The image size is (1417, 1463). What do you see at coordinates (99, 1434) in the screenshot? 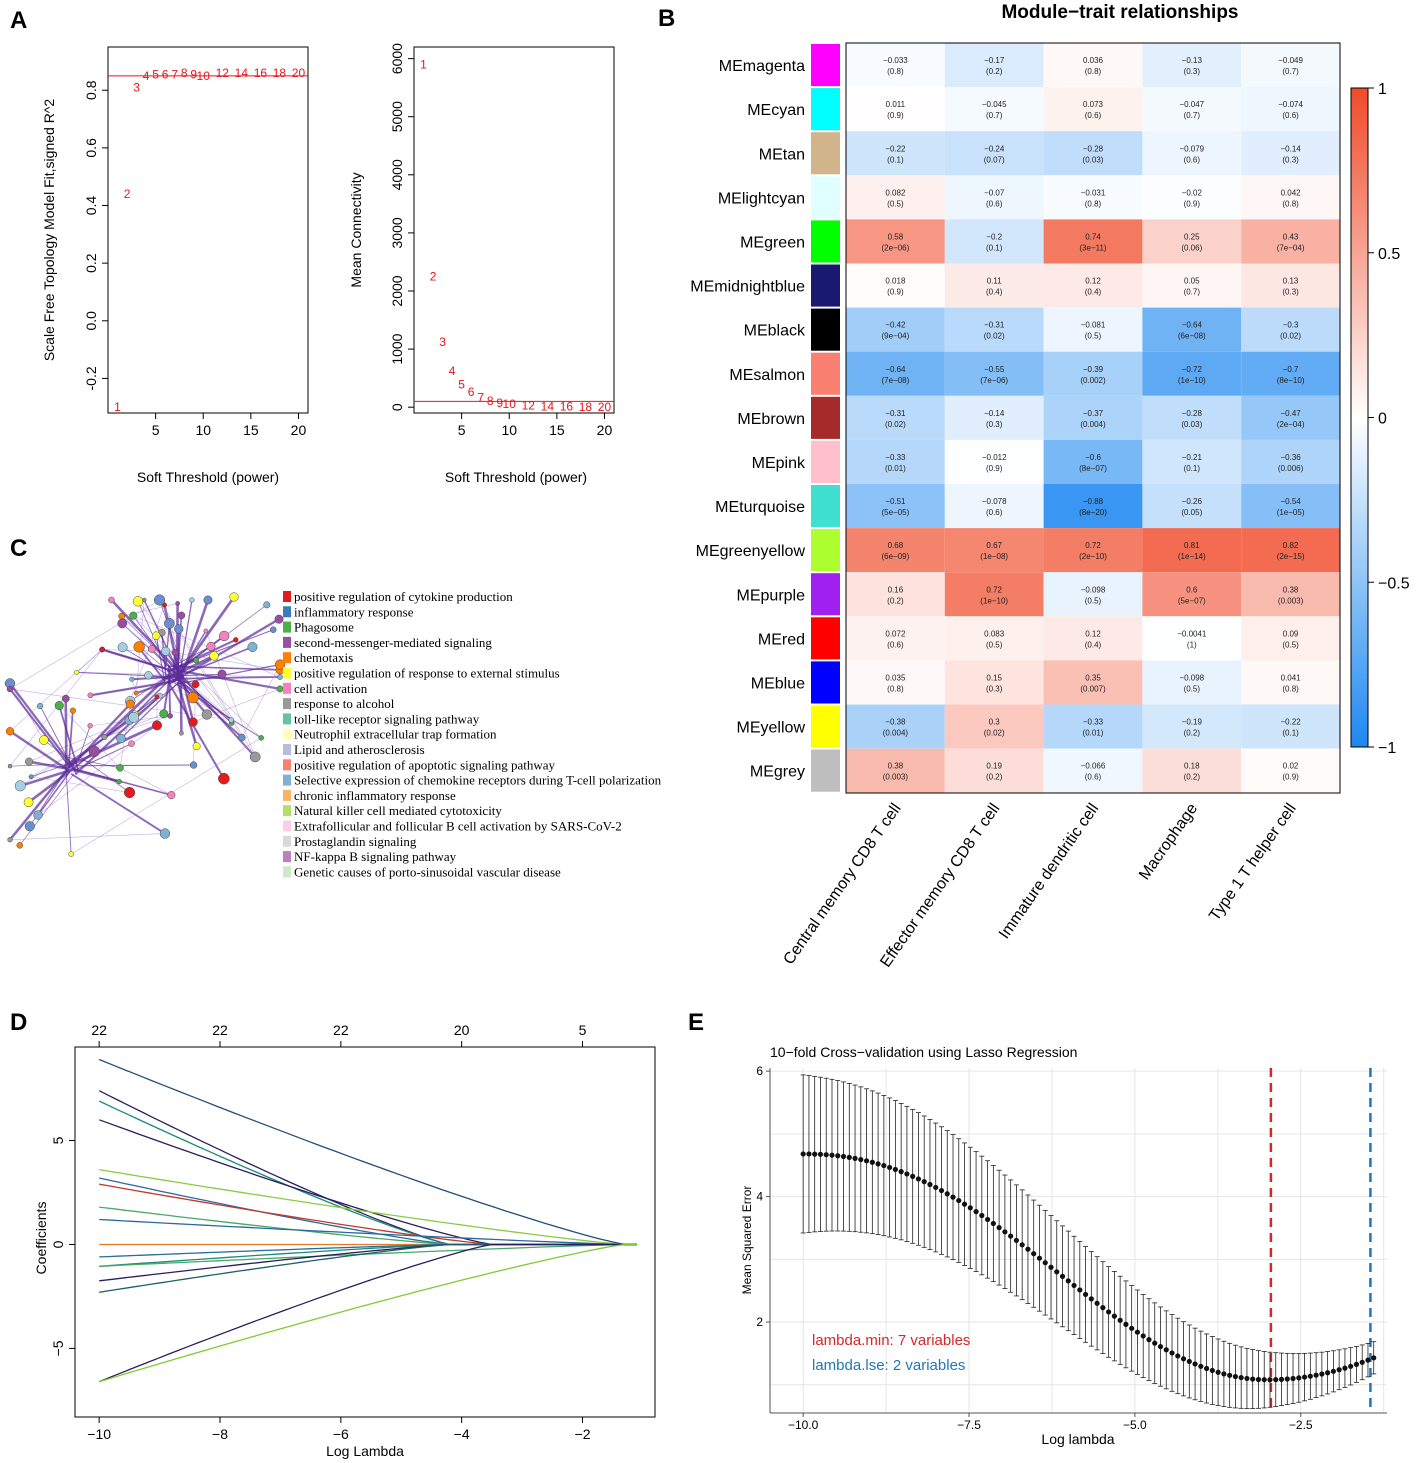
I see `x-tick-label: −10` at bounding box center [99, 1434].